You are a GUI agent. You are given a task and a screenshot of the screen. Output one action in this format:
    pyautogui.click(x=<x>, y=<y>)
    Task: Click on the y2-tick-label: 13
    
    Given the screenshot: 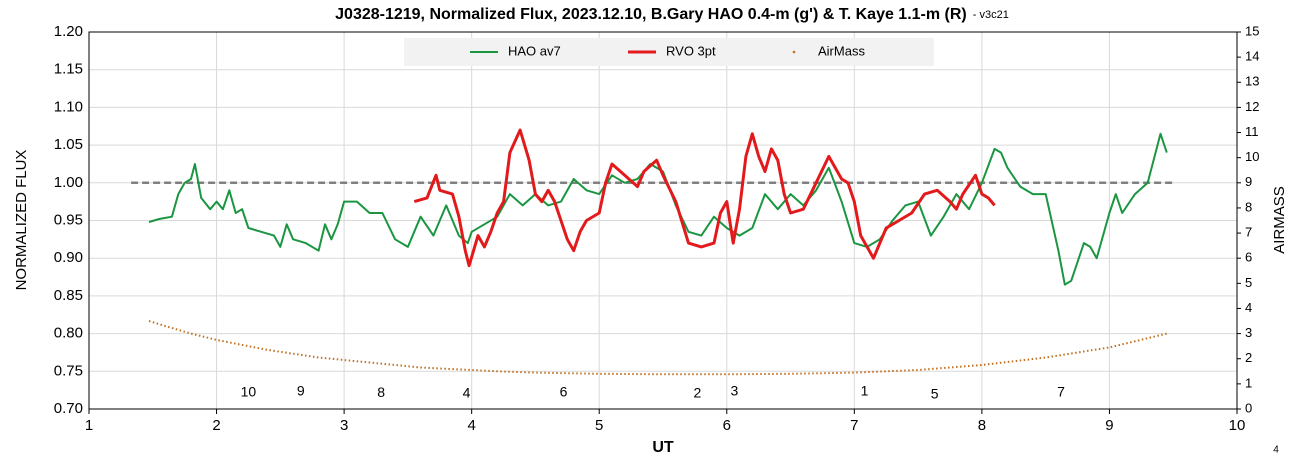 What is the action you would take?
    pyautogui.click(x=1252, y=81)
    